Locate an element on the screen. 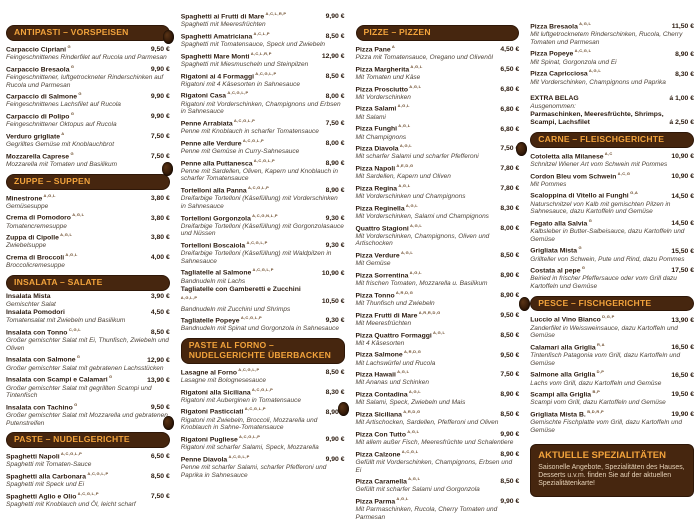 The image size is (700, 521). menu-item-name: Costata al pepe G is located at coordinates (558, 270).